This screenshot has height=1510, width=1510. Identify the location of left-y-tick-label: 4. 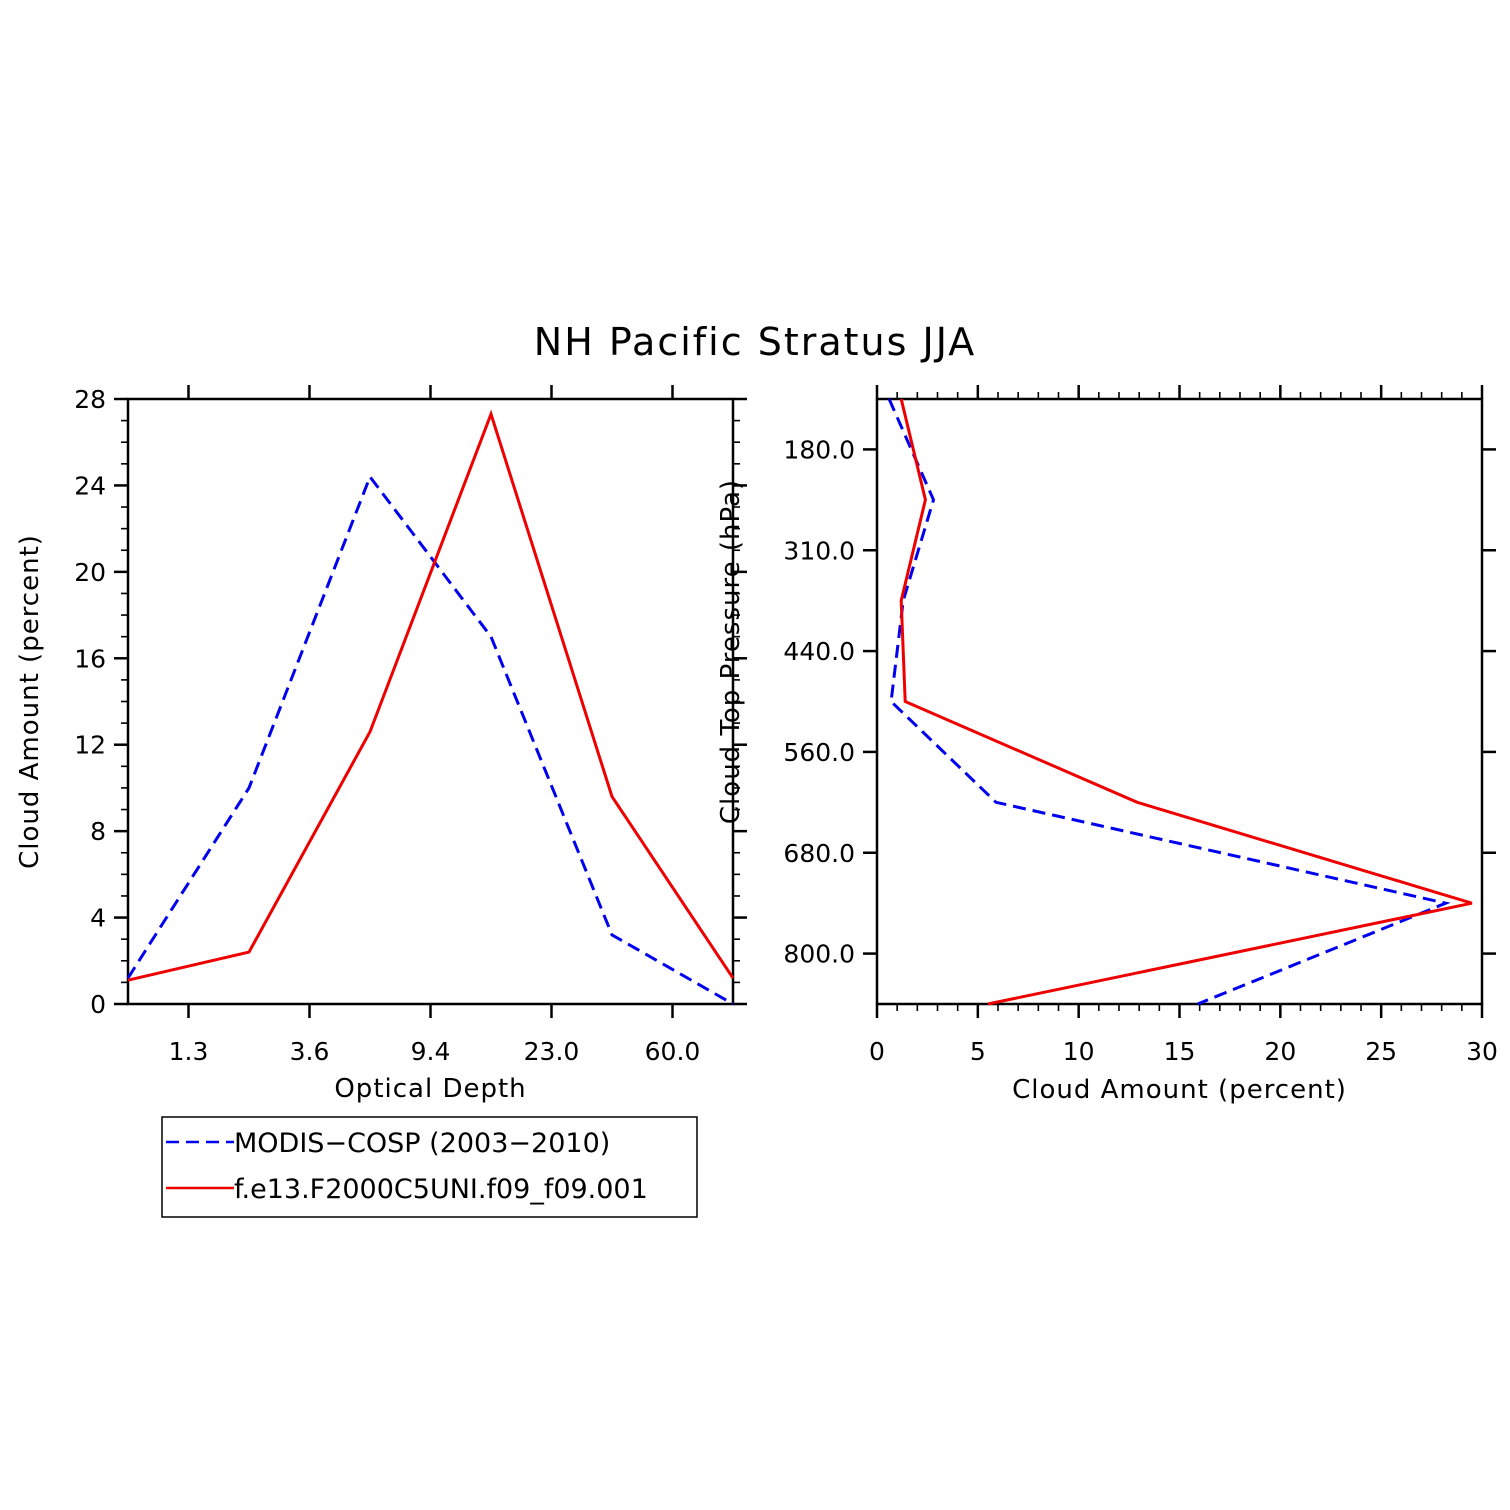
(98, 918).